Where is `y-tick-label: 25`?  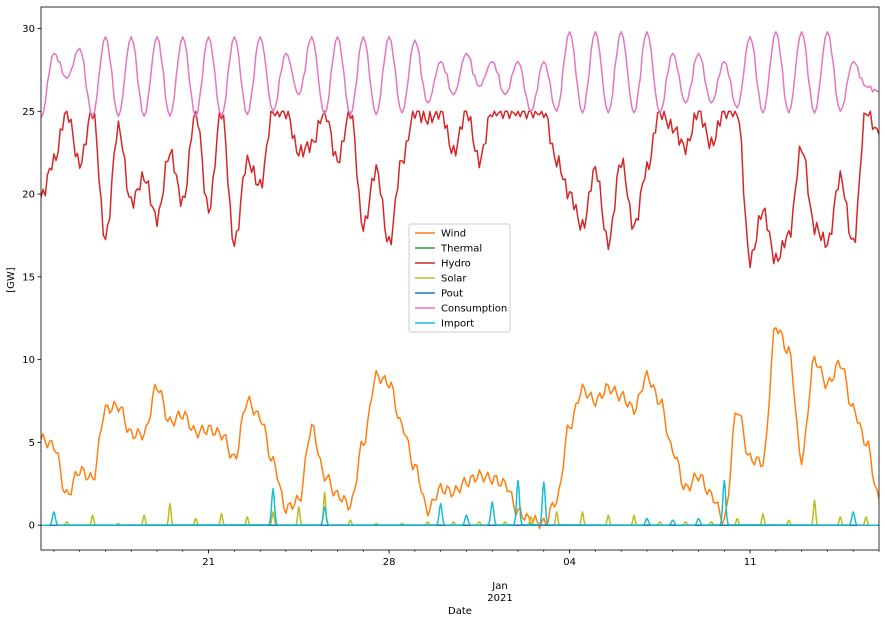 y-tick-label: 25 is located at coordinates (28, 112).